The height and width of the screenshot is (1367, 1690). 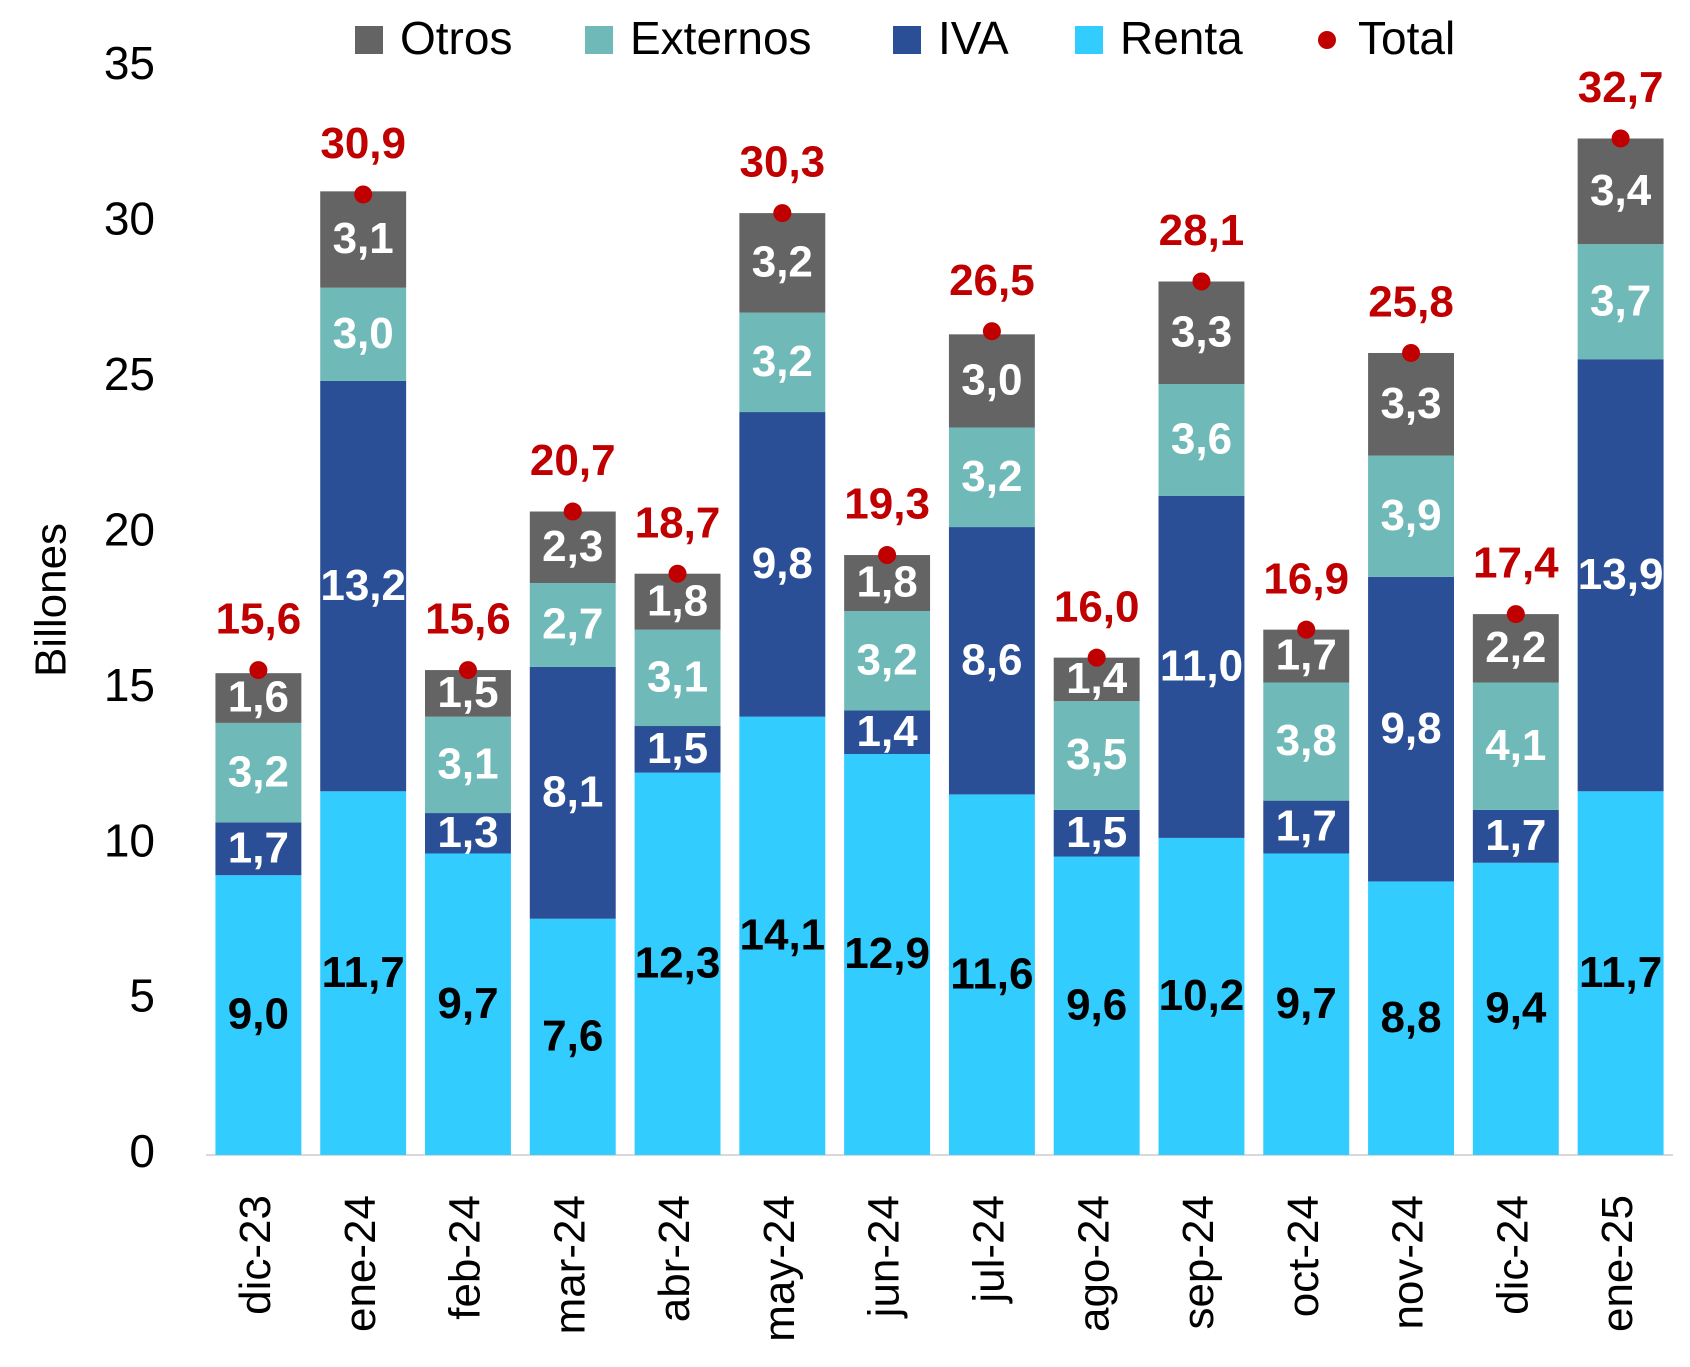 I want to click on x-tick-label: nov-24, so click(x=1408, y=1262).